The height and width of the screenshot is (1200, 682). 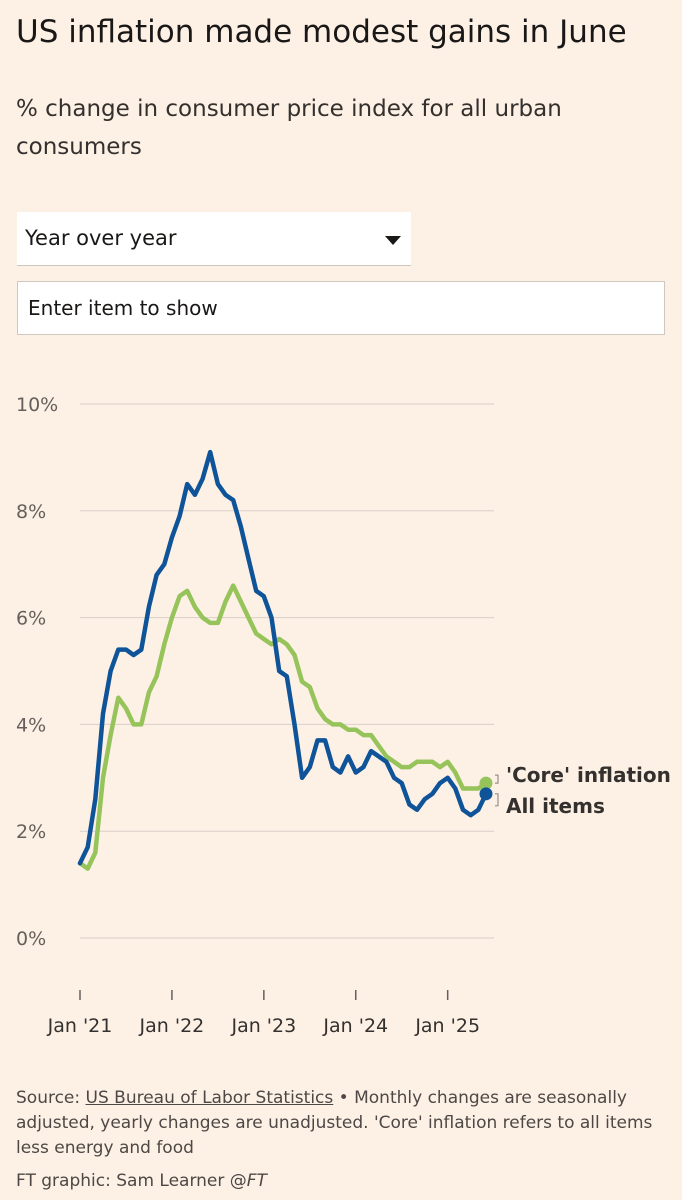 What do you see at coordinates (447, 1026) in the screenshot?
I see `x-tick-label: Jan '25` at bounding box center [447, 1026].